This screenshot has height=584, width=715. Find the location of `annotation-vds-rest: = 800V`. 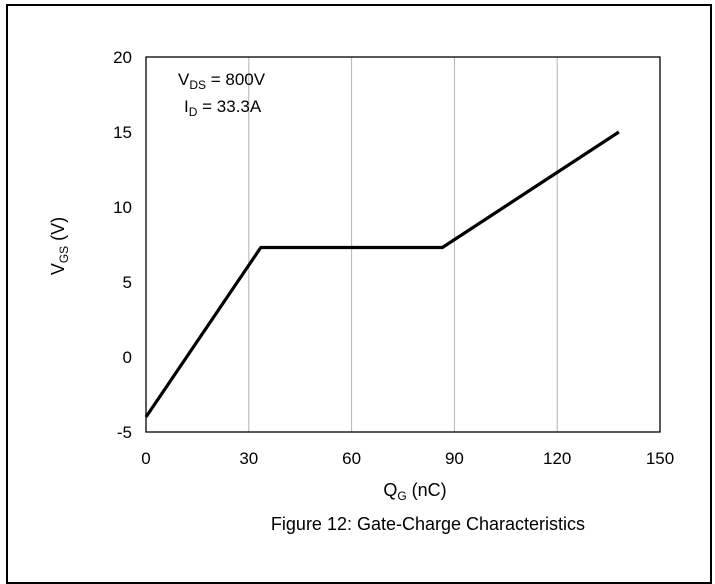

annotation-vds-rest: = 800V is located at coordinates (236, 79).